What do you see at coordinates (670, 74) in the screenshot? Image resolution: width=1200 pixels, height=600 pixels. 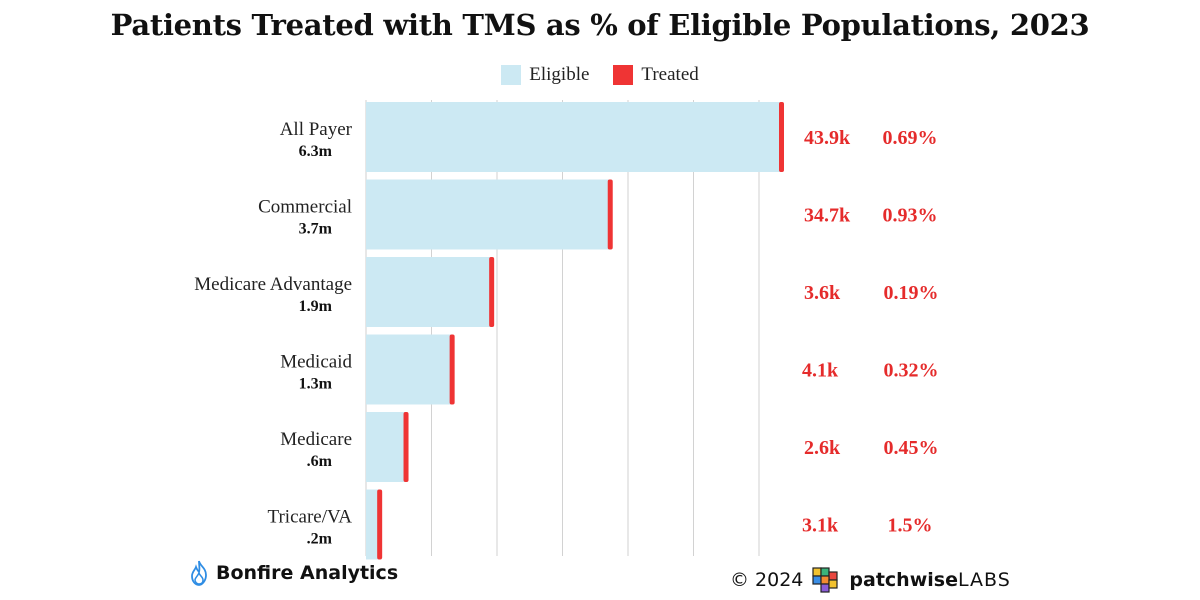 I see `legend-label-treated: Treated` at bounding box center [670, 74].